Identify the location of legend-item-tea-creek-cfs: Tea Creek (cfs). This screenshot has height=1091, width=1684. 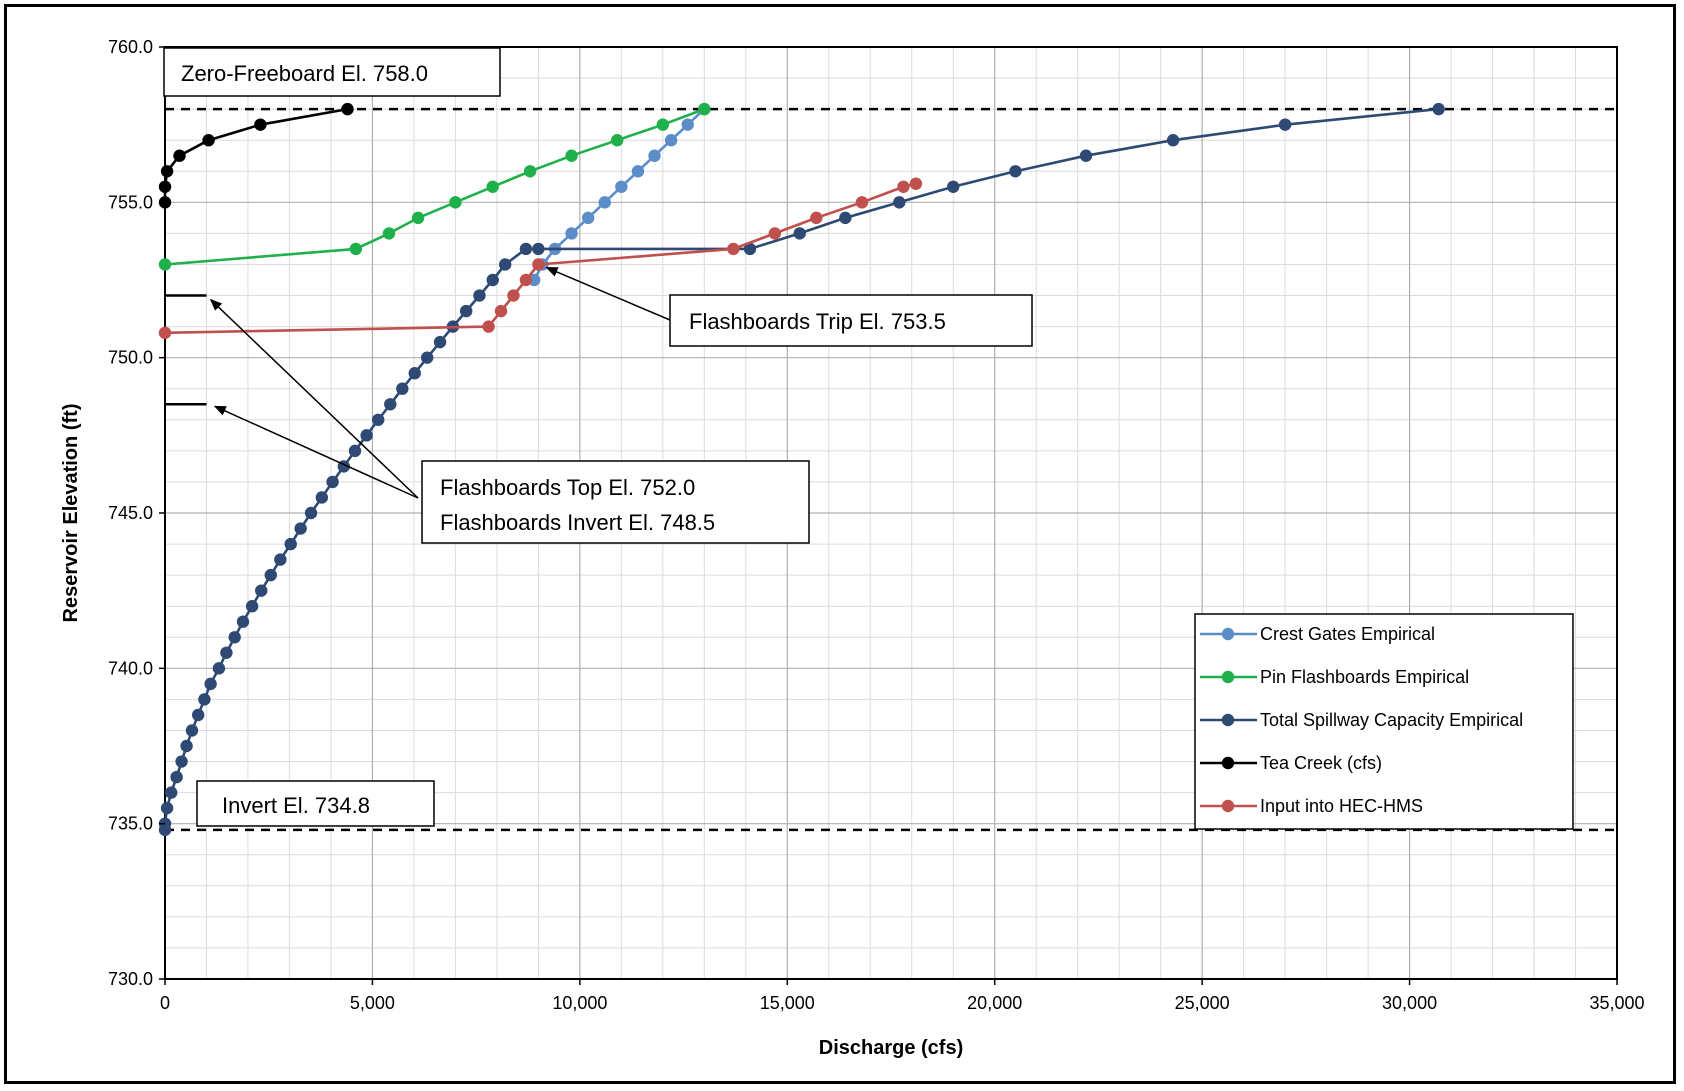
(1291, 763).